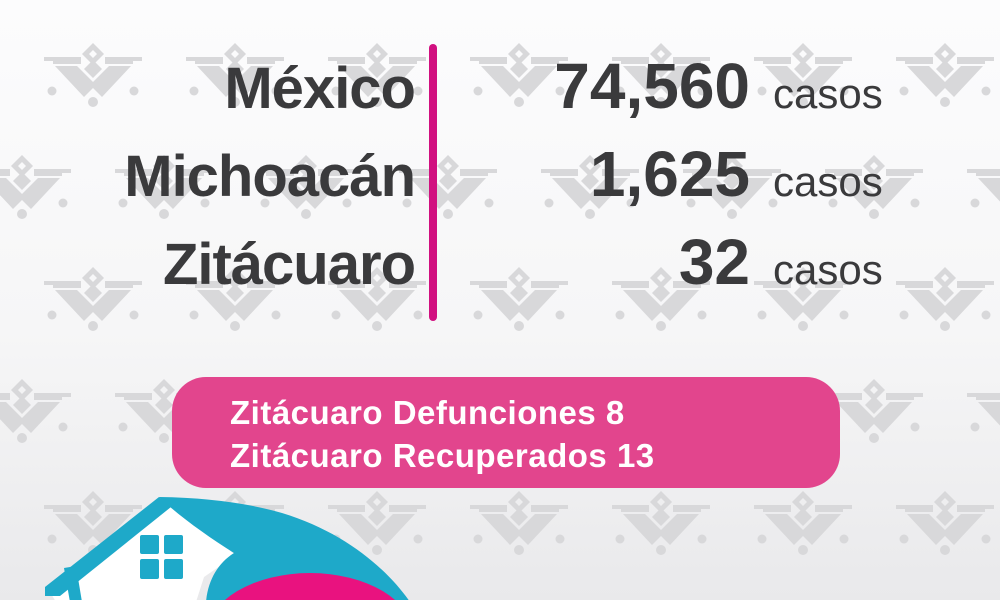  What do you see at coordinates (714, 262) in the screenshot?
I see `cases-value: 32` at bounding box center [714, 262].